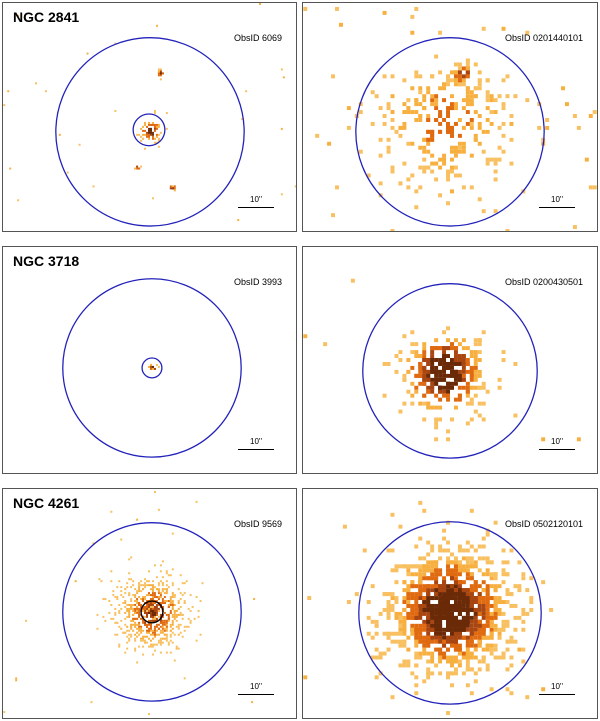 This screenshot has width=600, height=721. I want to click on obsid-label: ObsID 9569, so click(257, 524).